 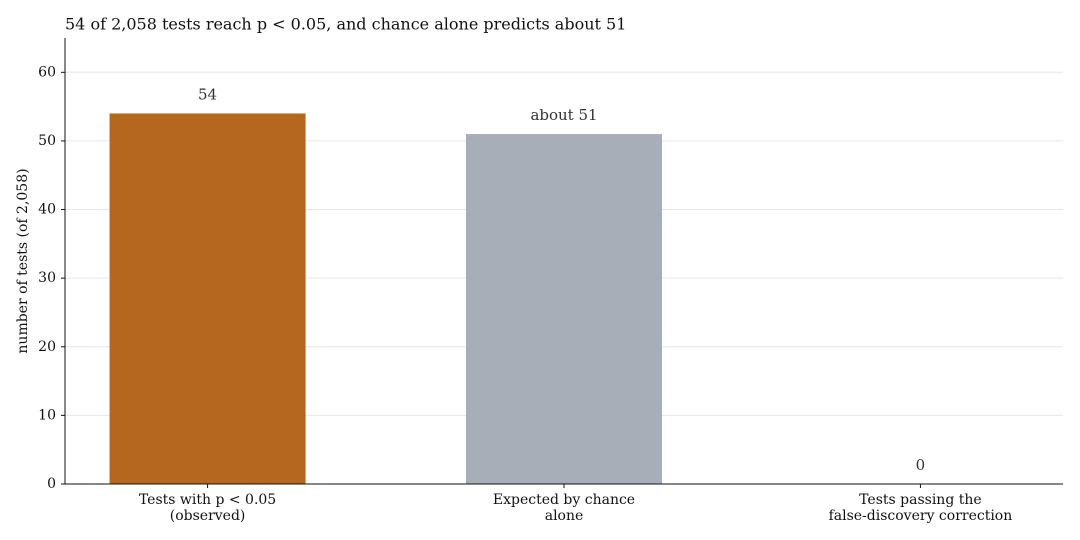 I want to click on y-tick-label: 60, so click(x=47, y=72).